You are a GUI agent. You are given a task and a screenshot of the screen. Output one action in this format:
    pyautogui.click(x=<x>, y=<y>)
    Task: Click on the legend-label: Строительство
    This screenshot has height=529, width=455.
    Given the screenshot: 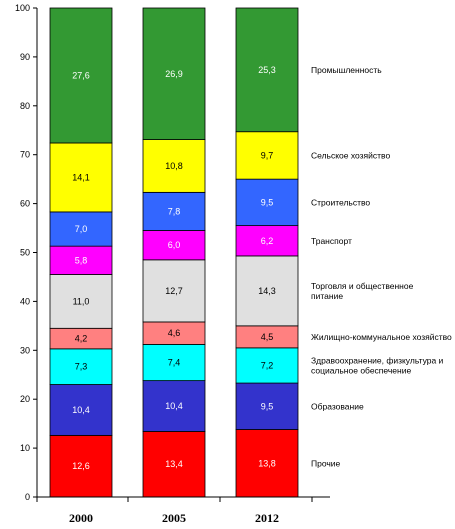 What is the action you would take?
    pyautogui.click(x=340, y=202)
    